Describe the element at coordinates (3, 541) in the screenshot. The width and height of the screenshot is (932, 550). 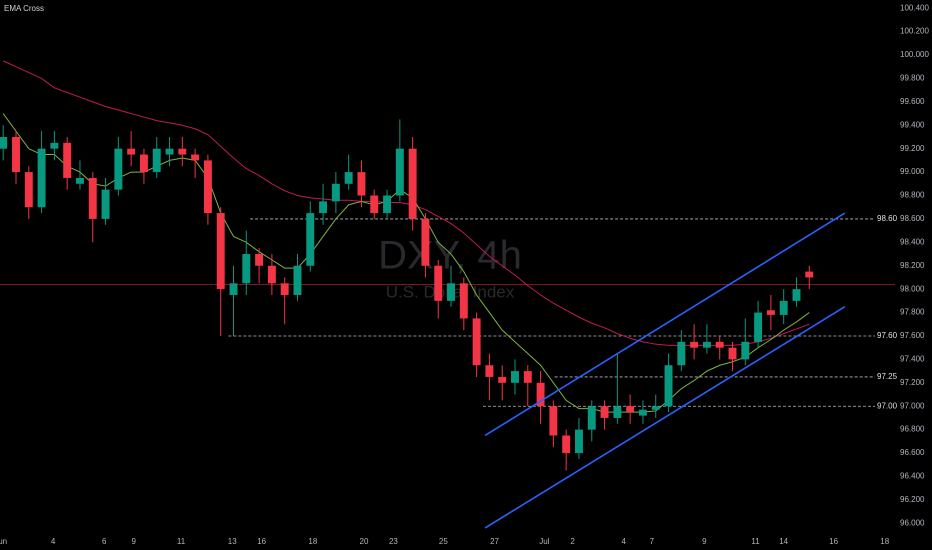
I see `x-tick-label: Jun` at that location.